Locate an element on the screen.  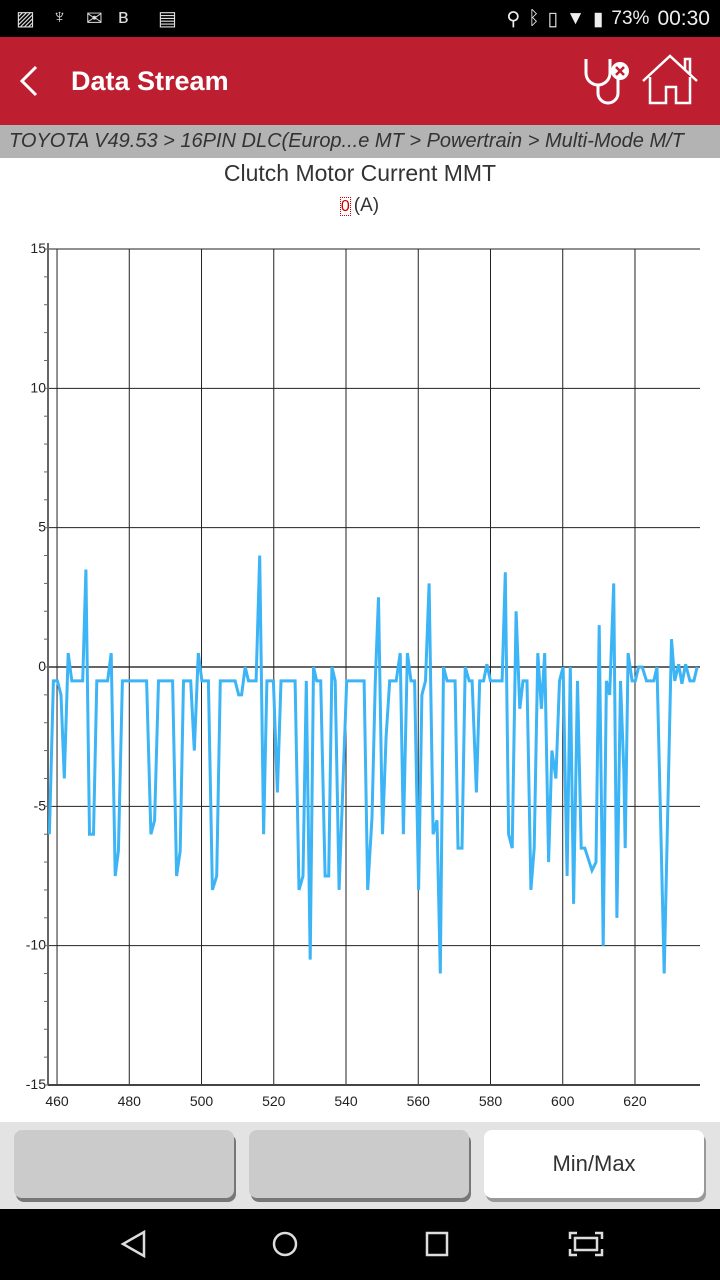
gallery-icon: ▨ is located at coordinates (25, 19).